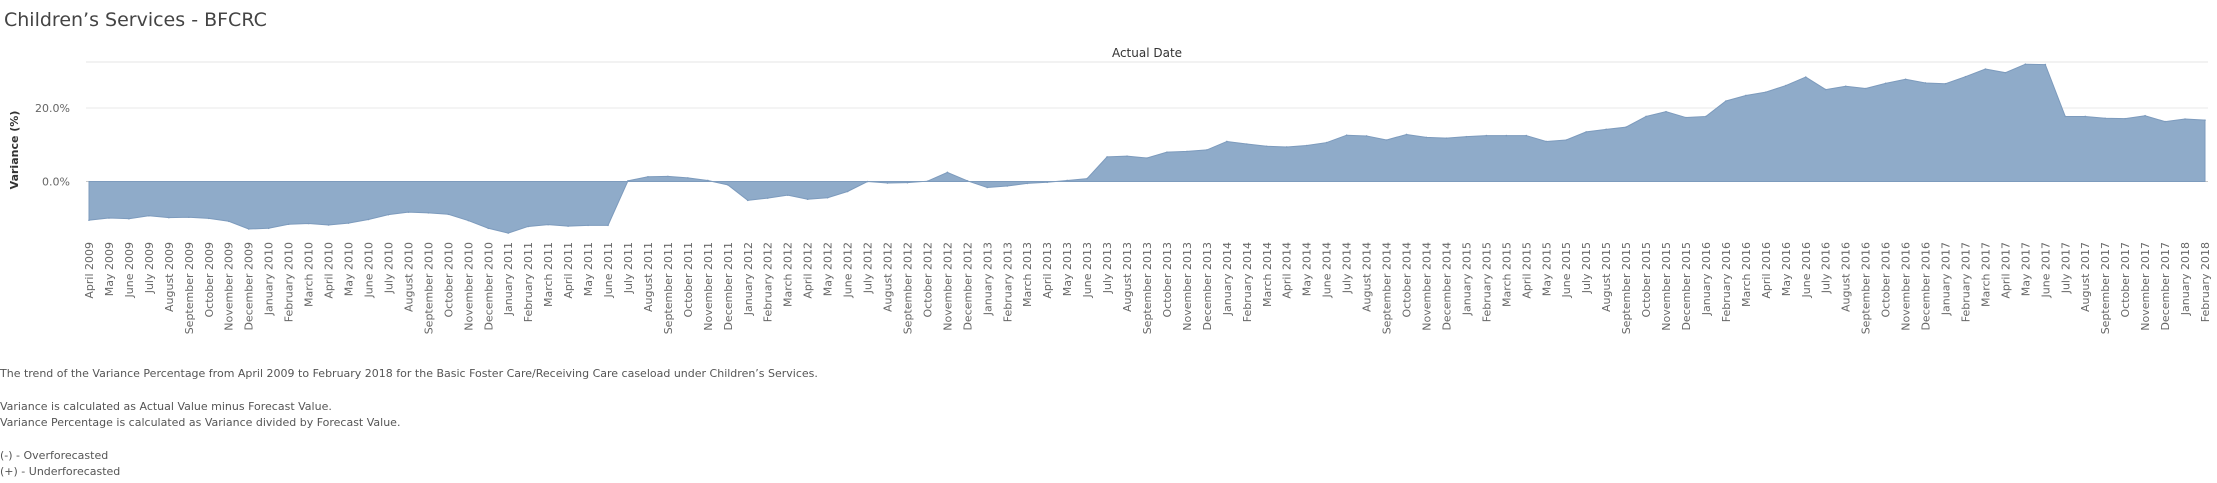 This screenshot has height=483, width=2217. Describe the element at coordinates (1367, 277) in the screenshot. I see `x-tick-label: August 2014` at that location.